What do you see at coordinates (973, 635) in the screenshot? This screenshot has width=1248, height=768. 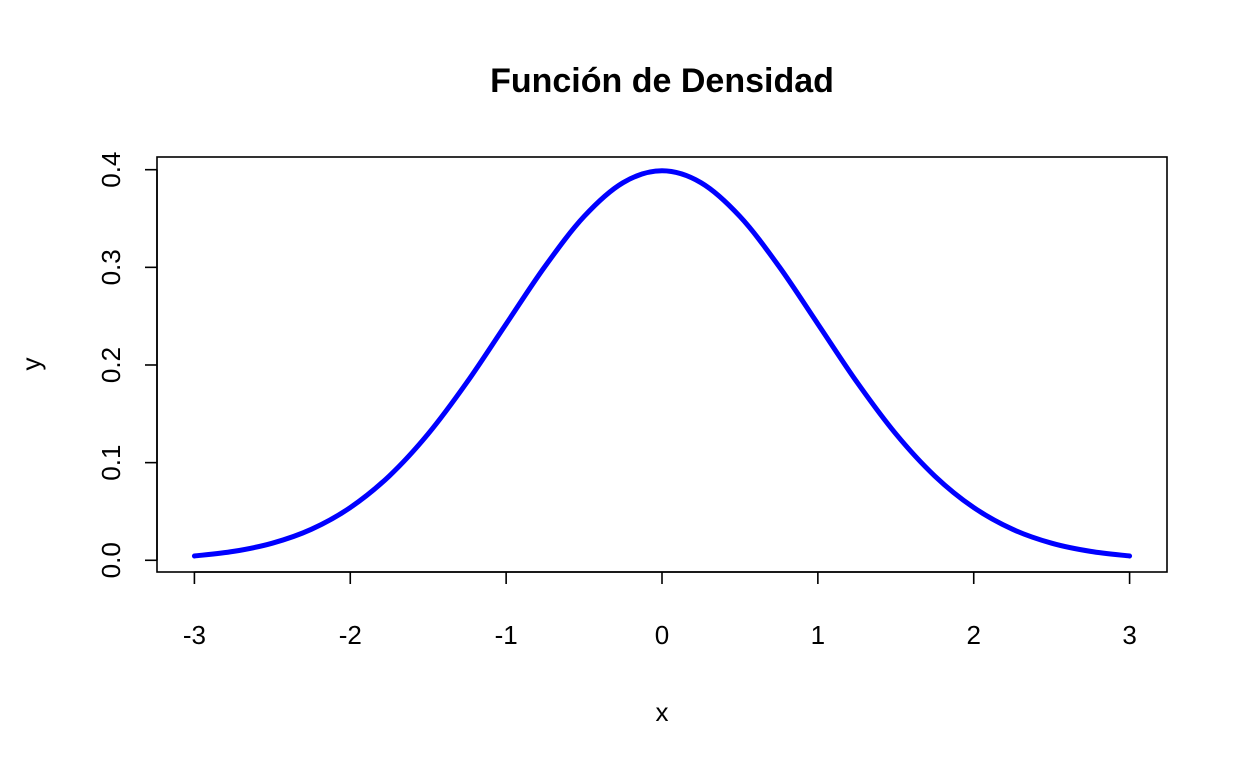 I see `x-tick-label: 2` at bounding box center [973, 635].